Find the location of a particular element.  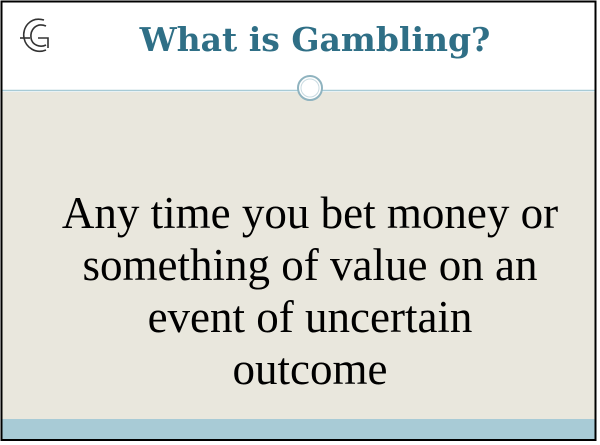

body-line: something of value on an is located at coordinates (310, 265).